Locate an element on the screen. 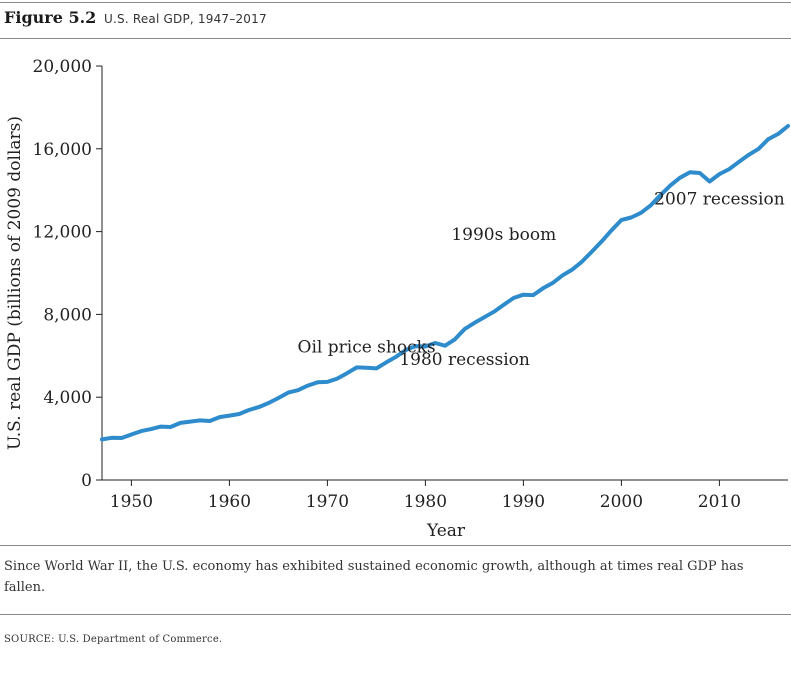  annotation-label: 1990s boom is located at coordinates (503, 235).